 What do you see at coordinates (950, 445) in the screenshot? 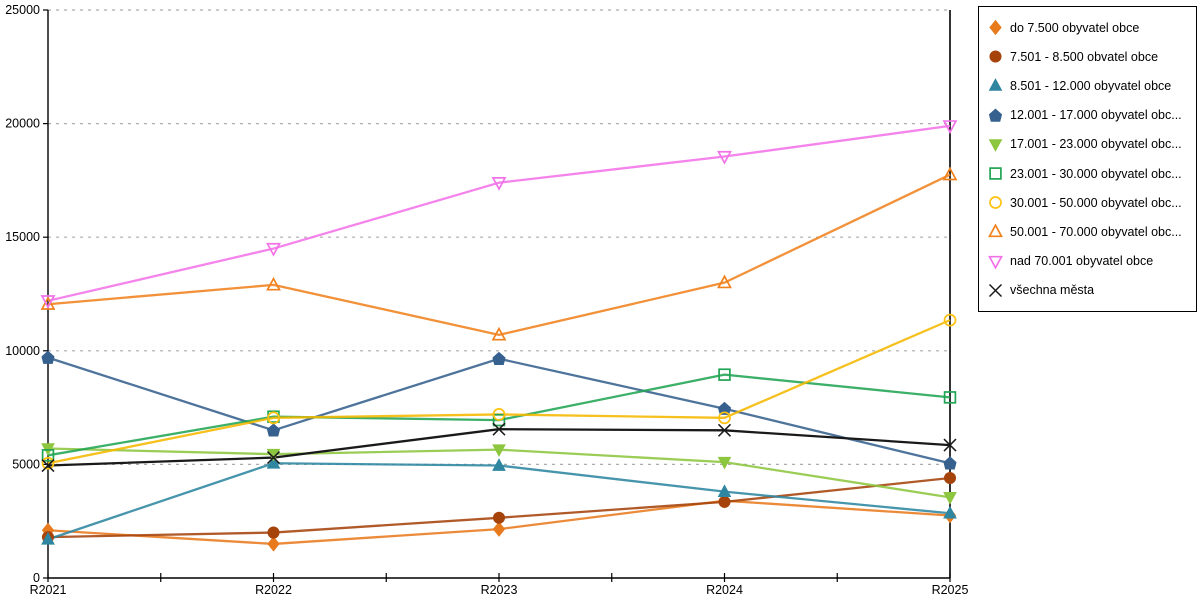
I see `data-point-marker-s9-R2025` at bounding box center [950, 445].